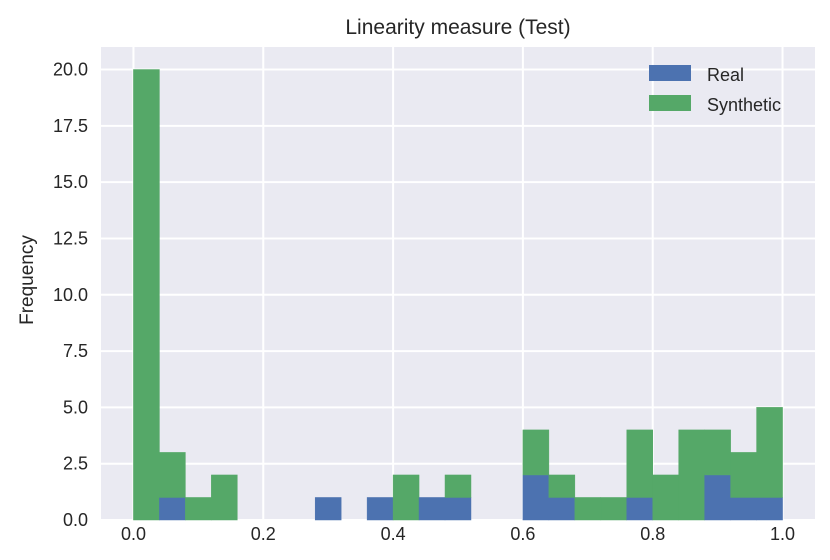  What do you see at coordinates (457, 27) in the screenshot?
I see `chart-title: Linearity measure (Test)` at bounding box center [457, 27].